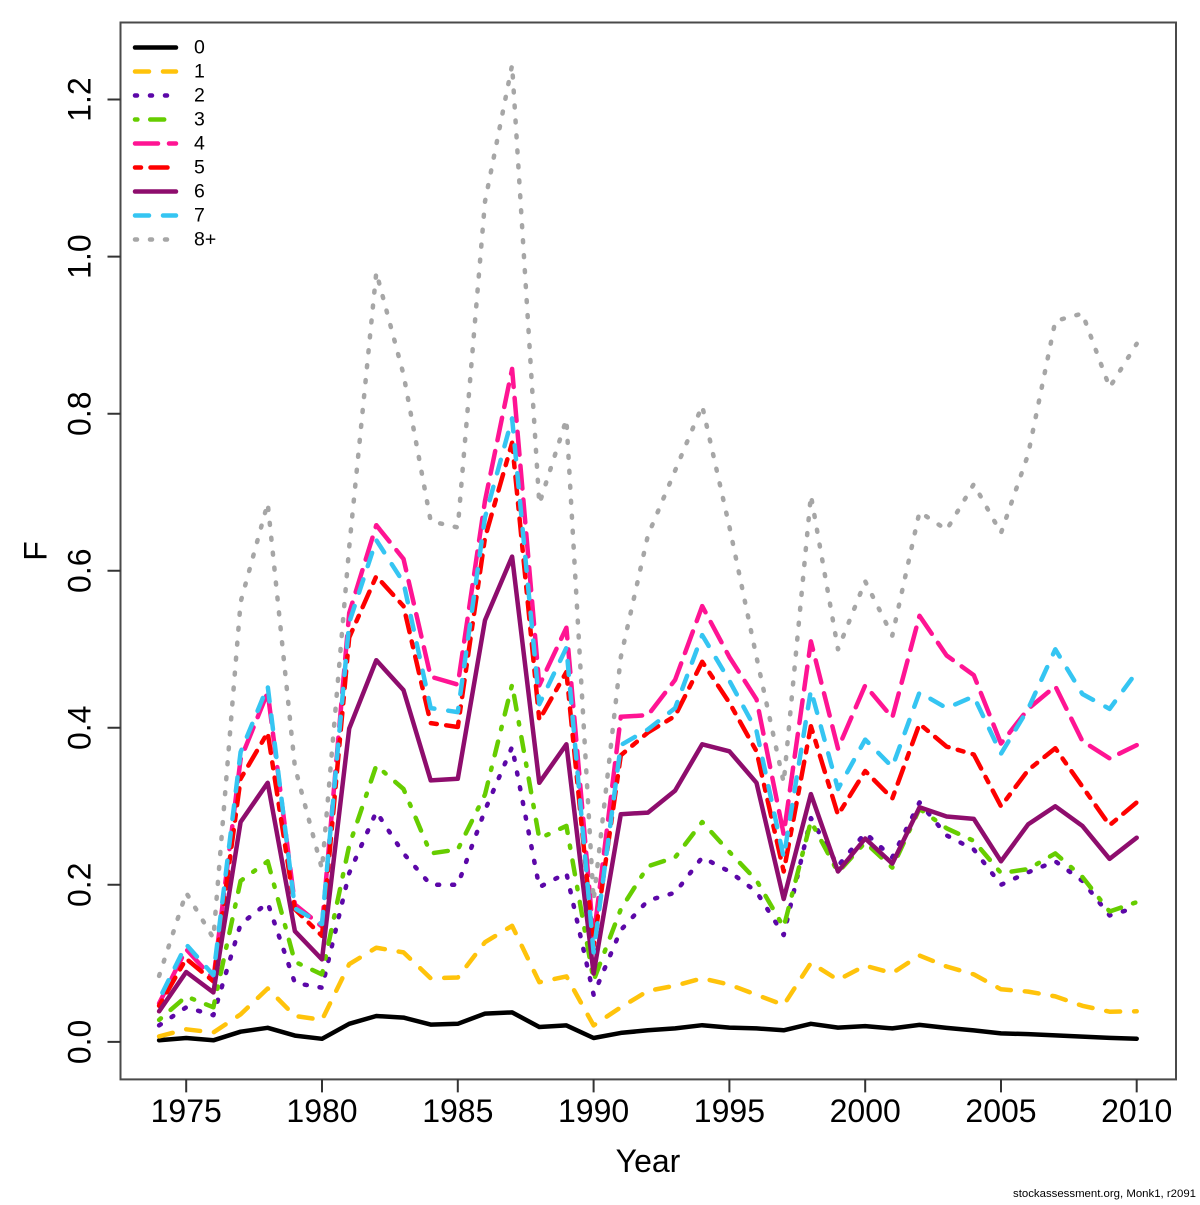 The image size is (1200, 1205). What do you see at coordinates (79, 99) in the screenshot?
I see `svg-text: 1.2` at bounding box center [79, 99].